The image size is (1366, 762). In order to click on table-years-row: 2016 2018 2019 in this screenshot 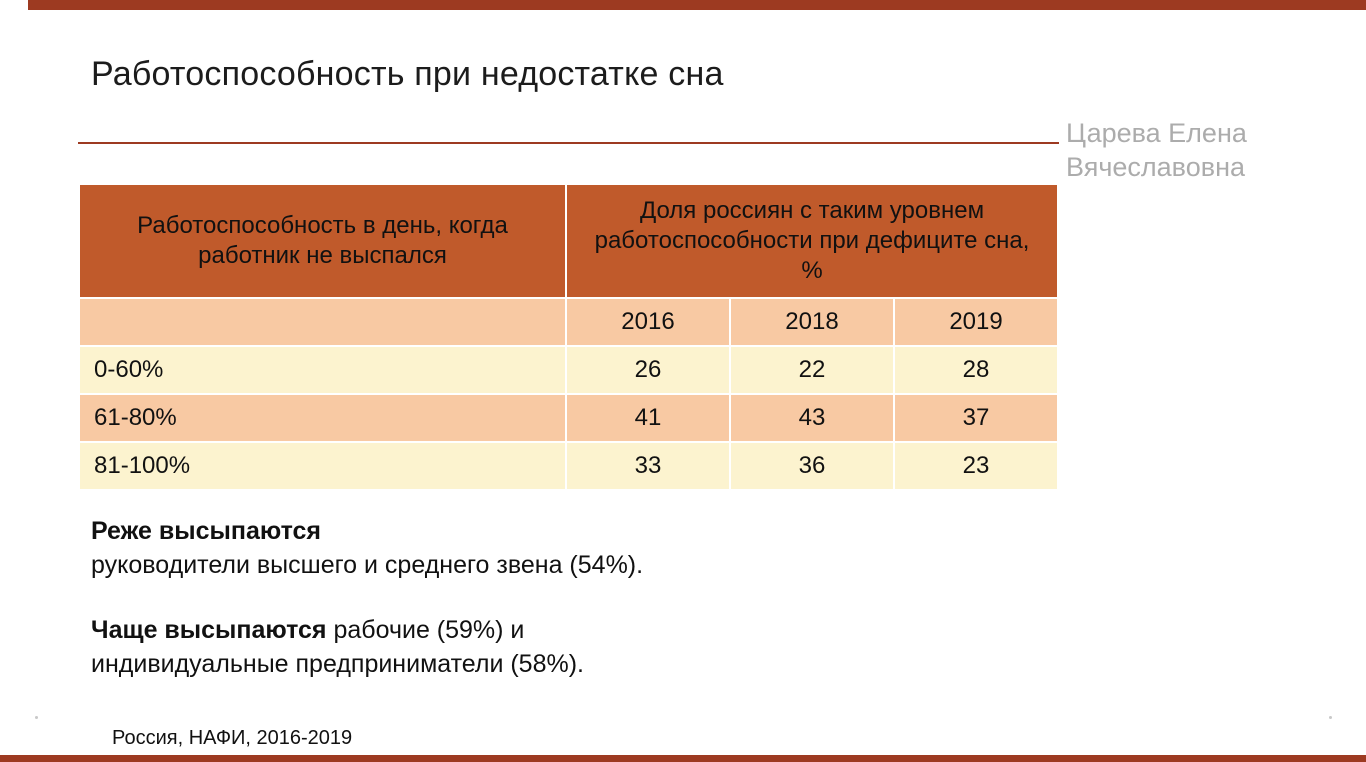, I will do `click(569, 322)`.